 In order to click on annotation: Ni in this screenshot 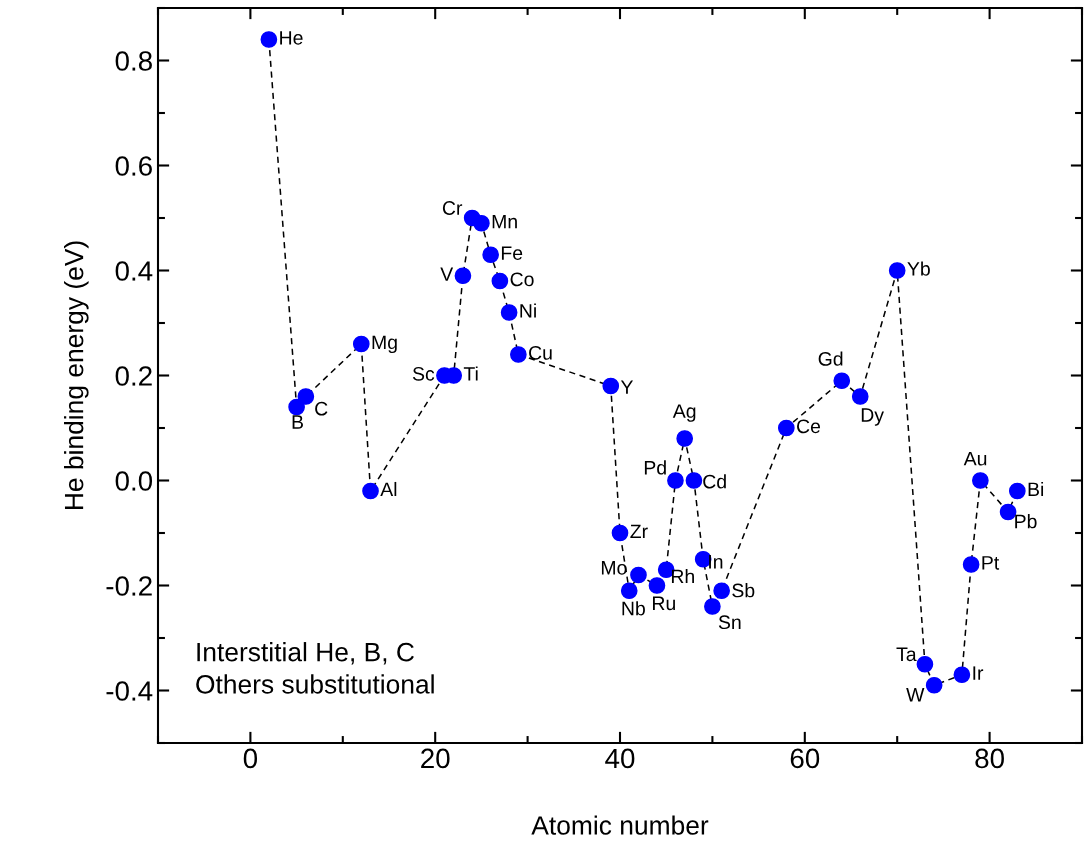, I will do `click(528, 310)`.